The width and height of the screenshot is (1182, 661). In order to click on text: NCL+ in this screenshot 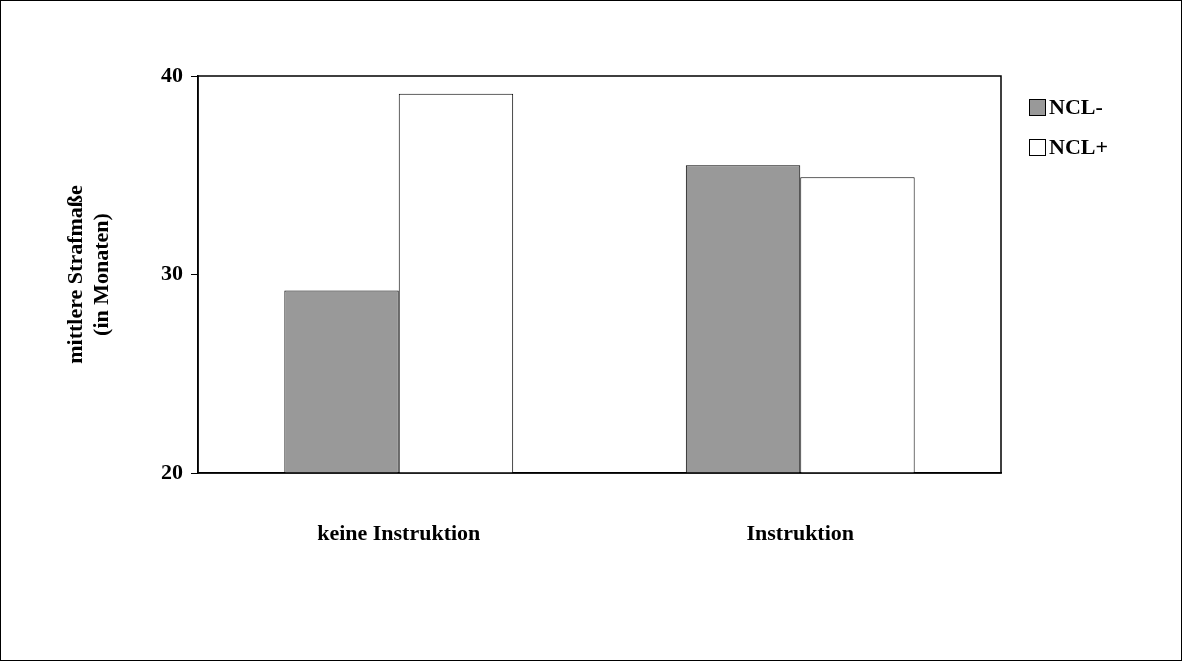, I will do `click(1078, 147)`.